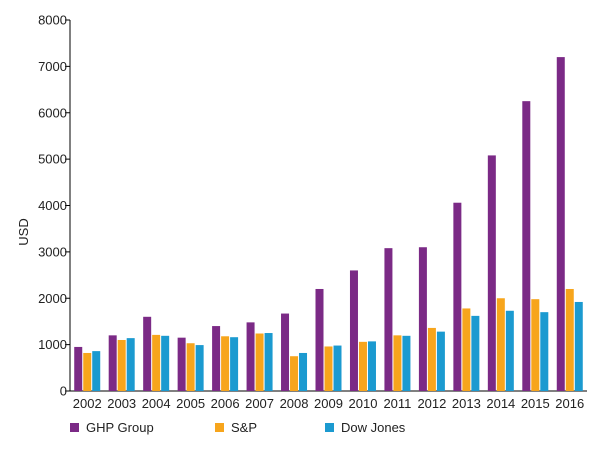  Describe the element at coordinates (466, 403) in the screenshot. I see `x-tick-label: 2013` at that location.